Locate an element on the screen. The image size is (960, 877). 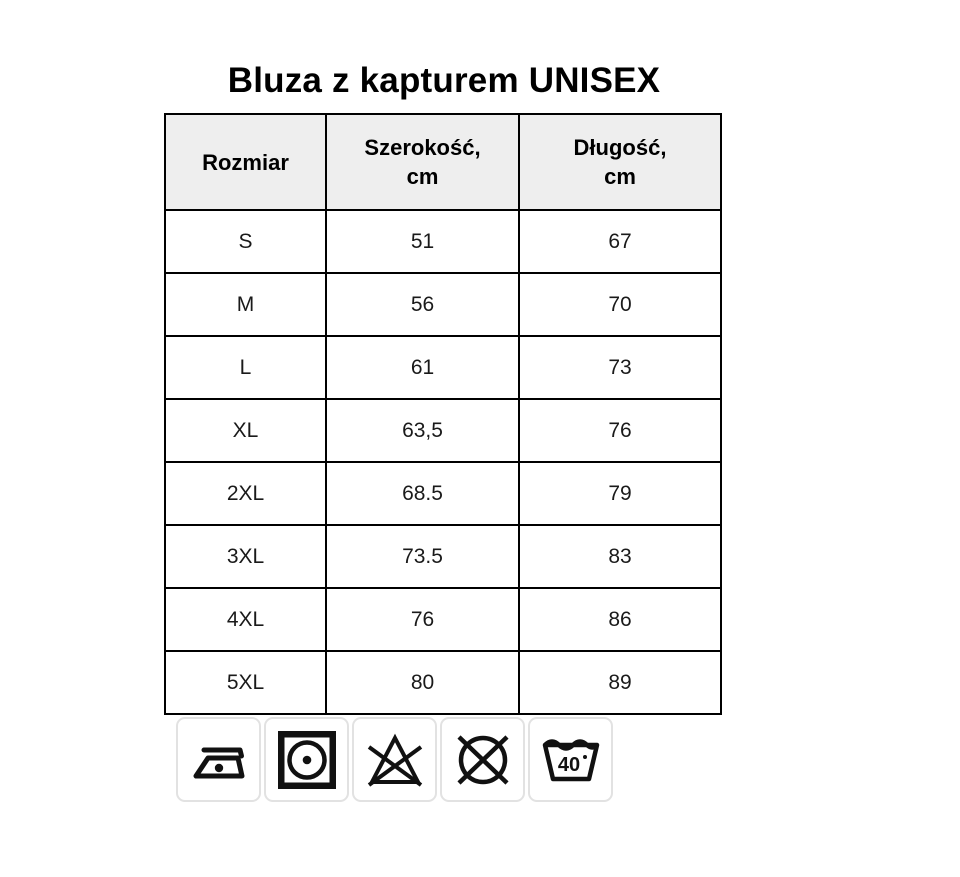
cell-size: 2XL is located at coordinates (245, 493).